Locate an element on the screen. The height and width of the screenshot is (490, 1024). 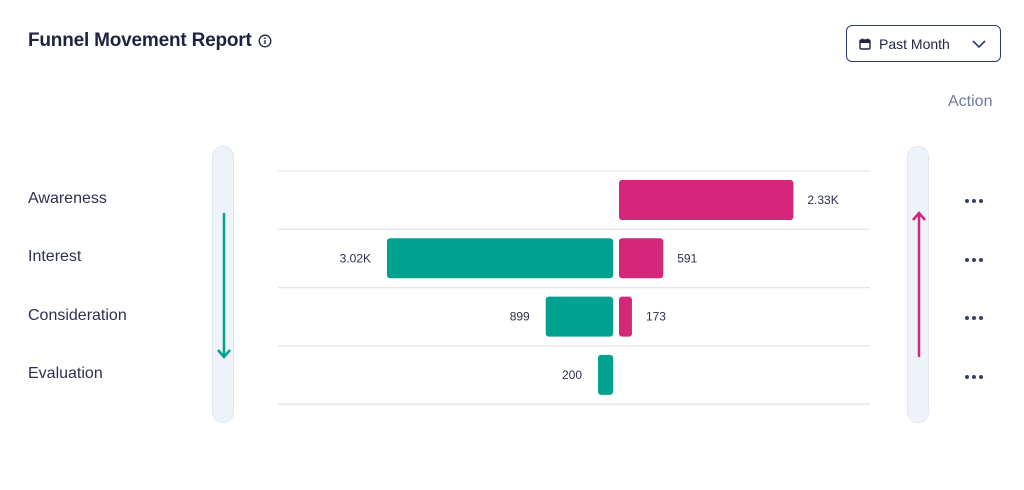
arrow-up-icon is located at coordinates (919, 284).